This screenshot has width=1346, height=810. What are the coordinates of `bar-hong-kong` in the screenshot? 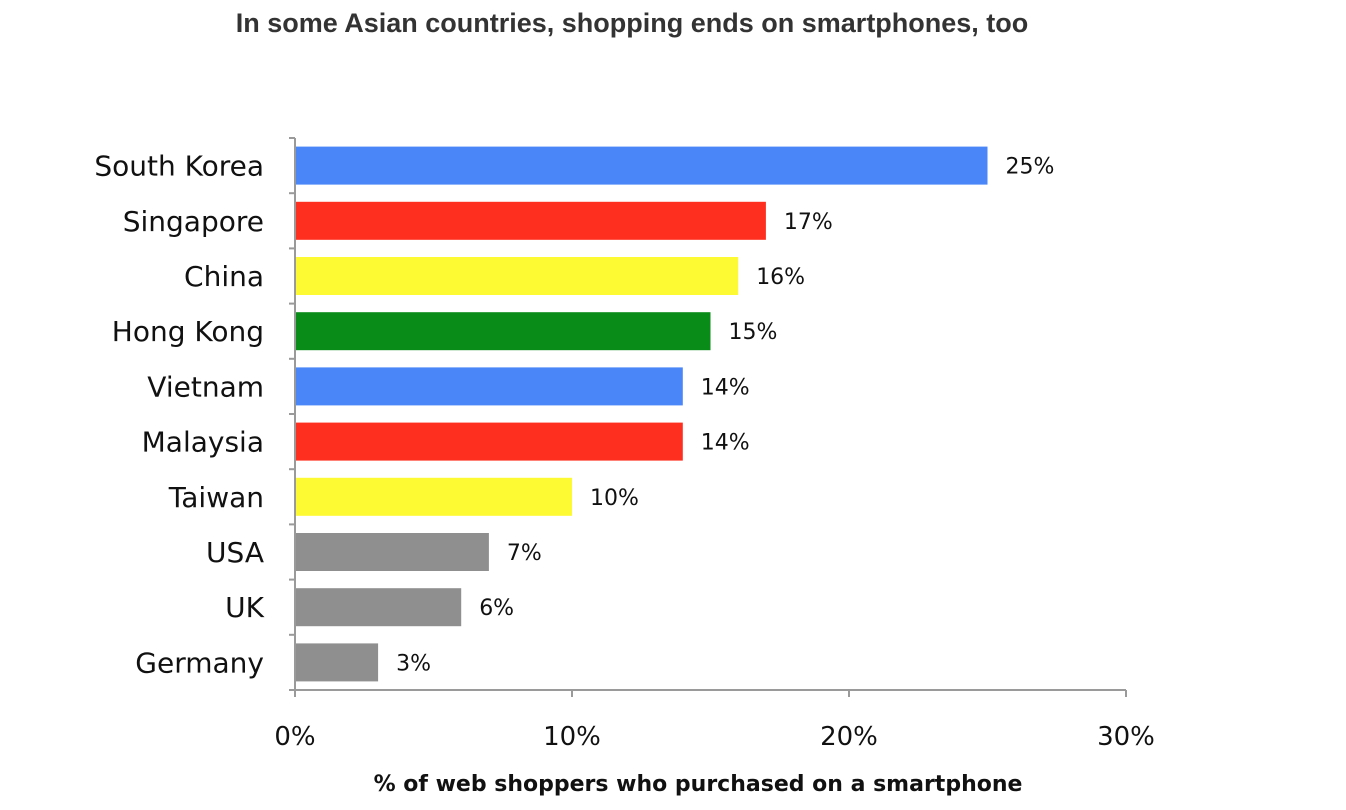 It's located at (503, 331).